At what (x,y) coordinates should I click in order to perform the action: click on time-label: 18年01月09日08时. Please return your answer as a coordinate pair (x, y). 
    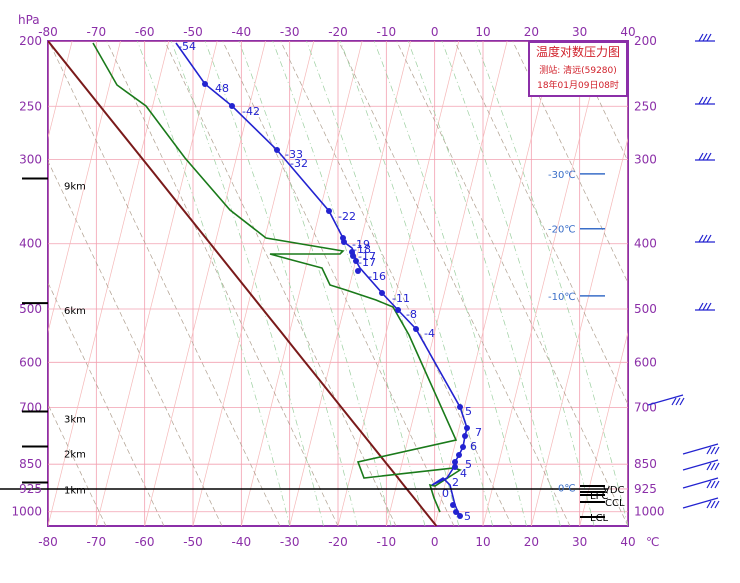
    Looking at the image, I should click on (578, 85).